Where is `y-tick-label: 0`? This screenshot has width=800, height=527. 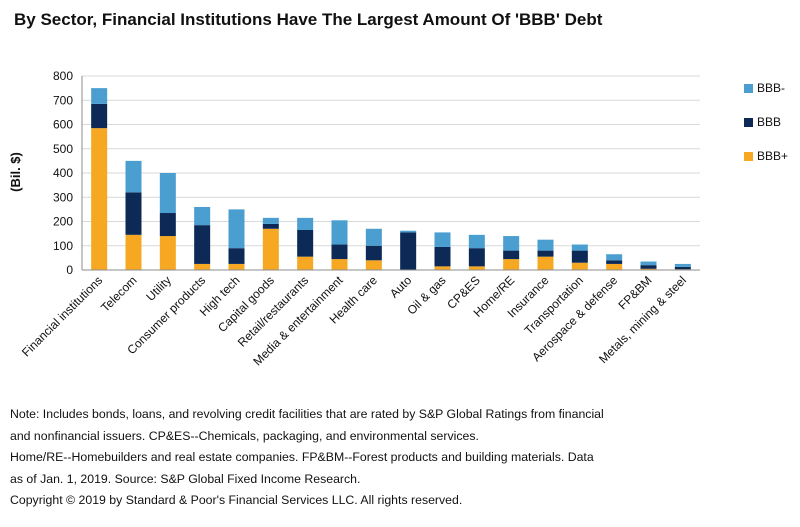
y-tick-label: 0 is located at coordinates (69, 270).